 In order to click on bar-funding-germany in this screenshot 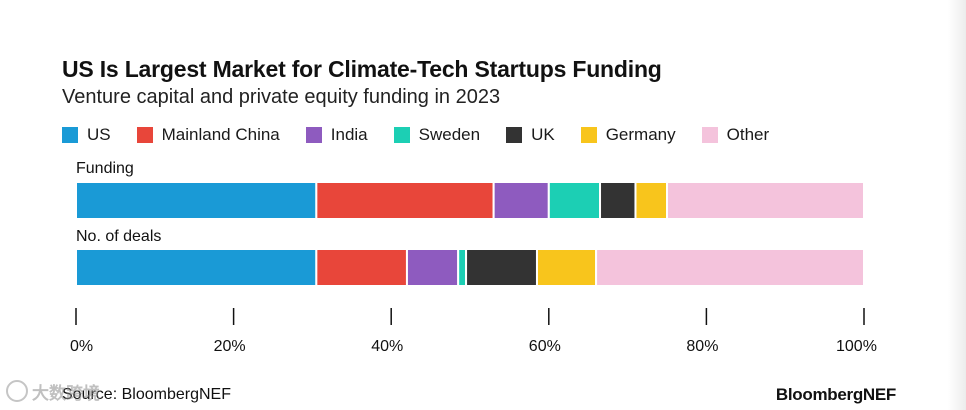, I will do `click(651, 200)`.